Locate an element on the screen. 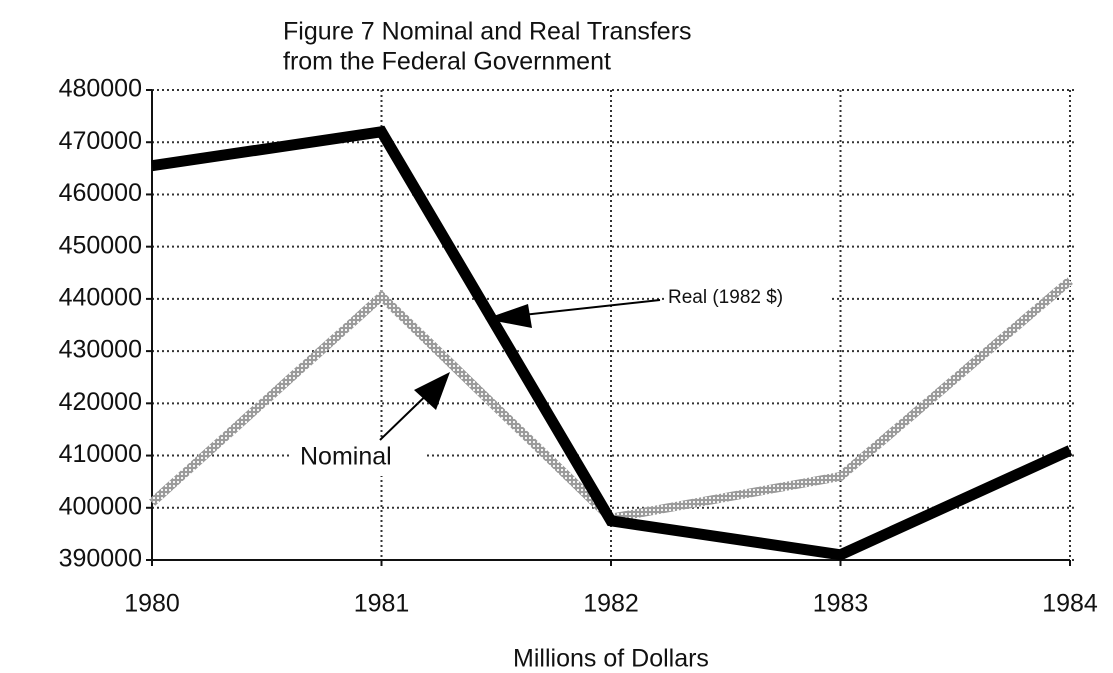 The width and height of the screenshot is (1113, 673). x-tick-label: 1984 is located at coordinates (1070, 604).